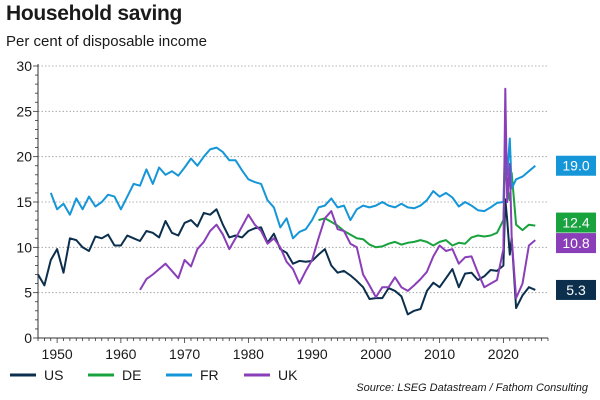 This screenshot has height=400, width=600. What do you see at coordinates (57, 354) in the screenshot?
I see `x-tick-label: 1950` at bounding box center [57, 354].